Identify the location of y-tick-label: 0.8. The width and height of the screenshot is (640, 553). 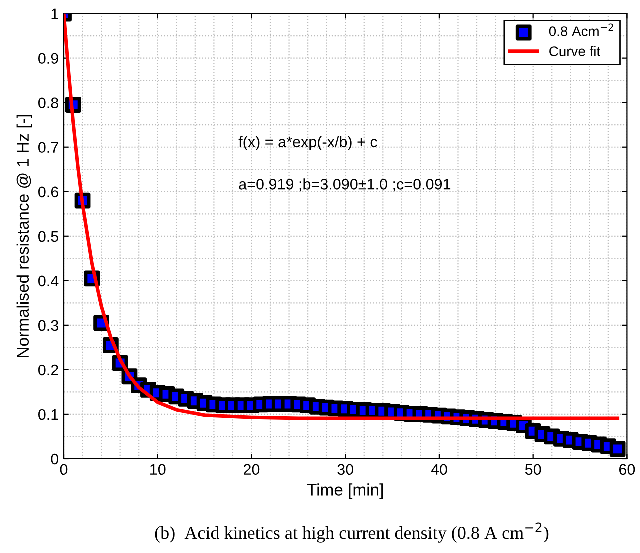
(48, 103).